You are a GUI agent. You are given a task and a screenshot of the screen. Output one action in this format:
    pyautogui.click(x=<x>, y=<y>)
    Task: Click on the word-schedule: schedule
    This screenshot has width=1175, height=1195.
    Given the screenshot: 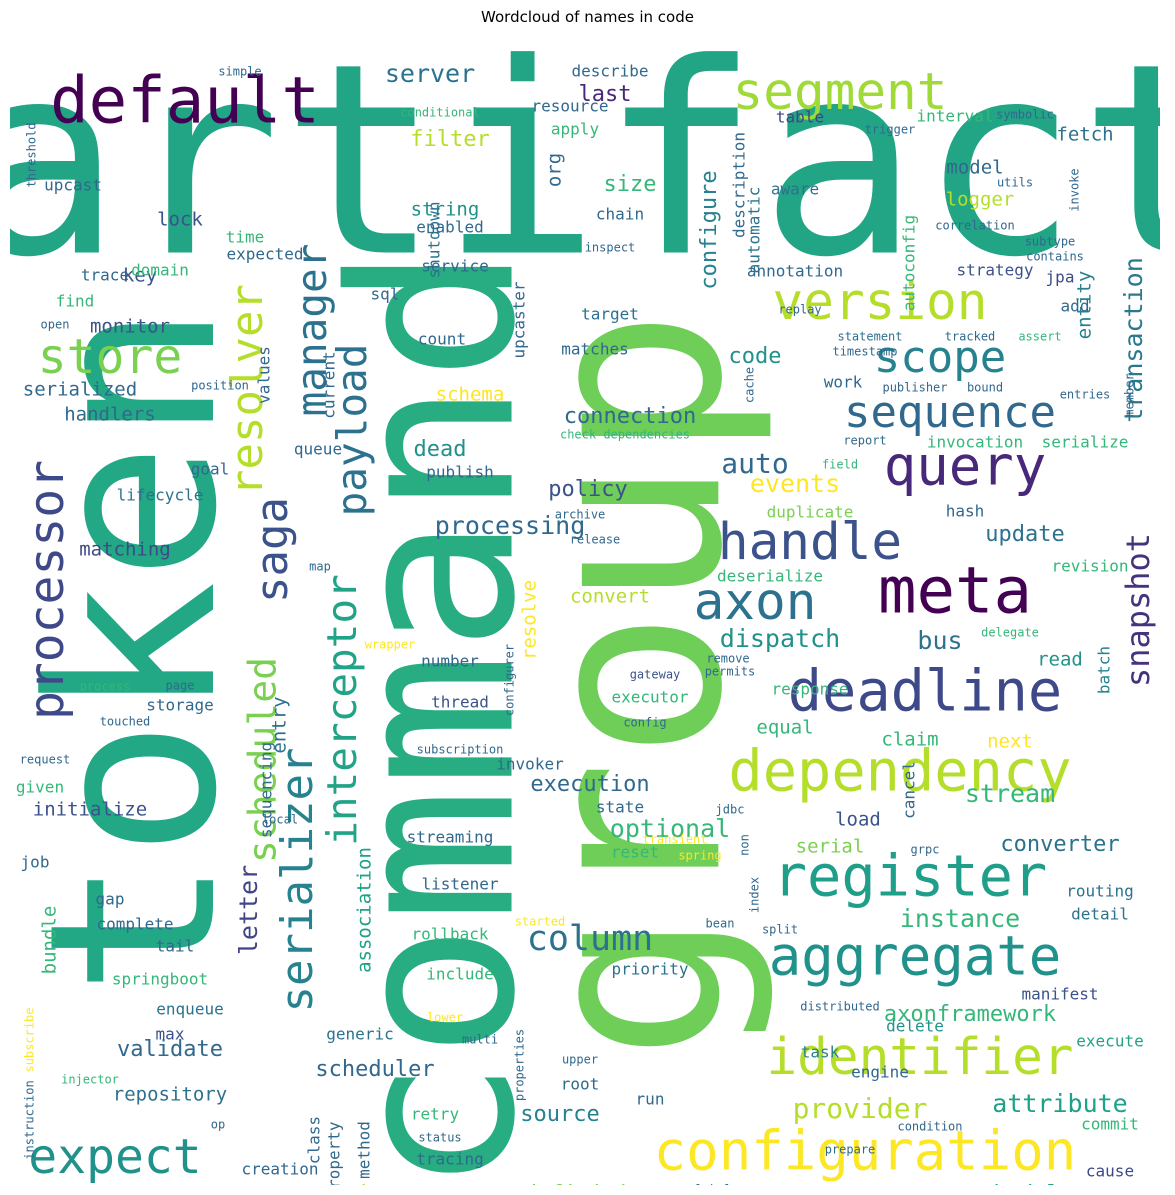 What is the action you would take?
    pyautogui.click(x=1020, y=1183)
    